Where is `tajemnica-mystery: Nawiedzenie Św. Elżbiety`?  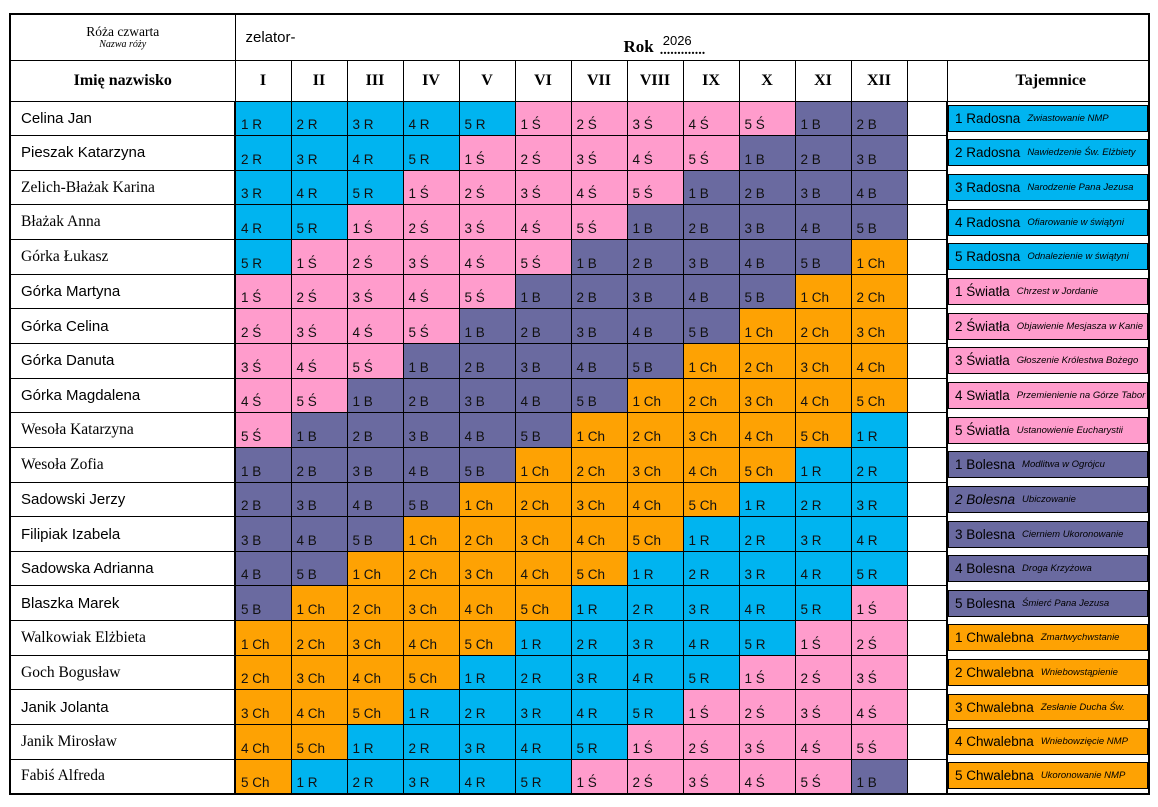
tajemnica-mystery: Nawiedzenie Św. Elżbiety is located at coordinates (1081, 153).